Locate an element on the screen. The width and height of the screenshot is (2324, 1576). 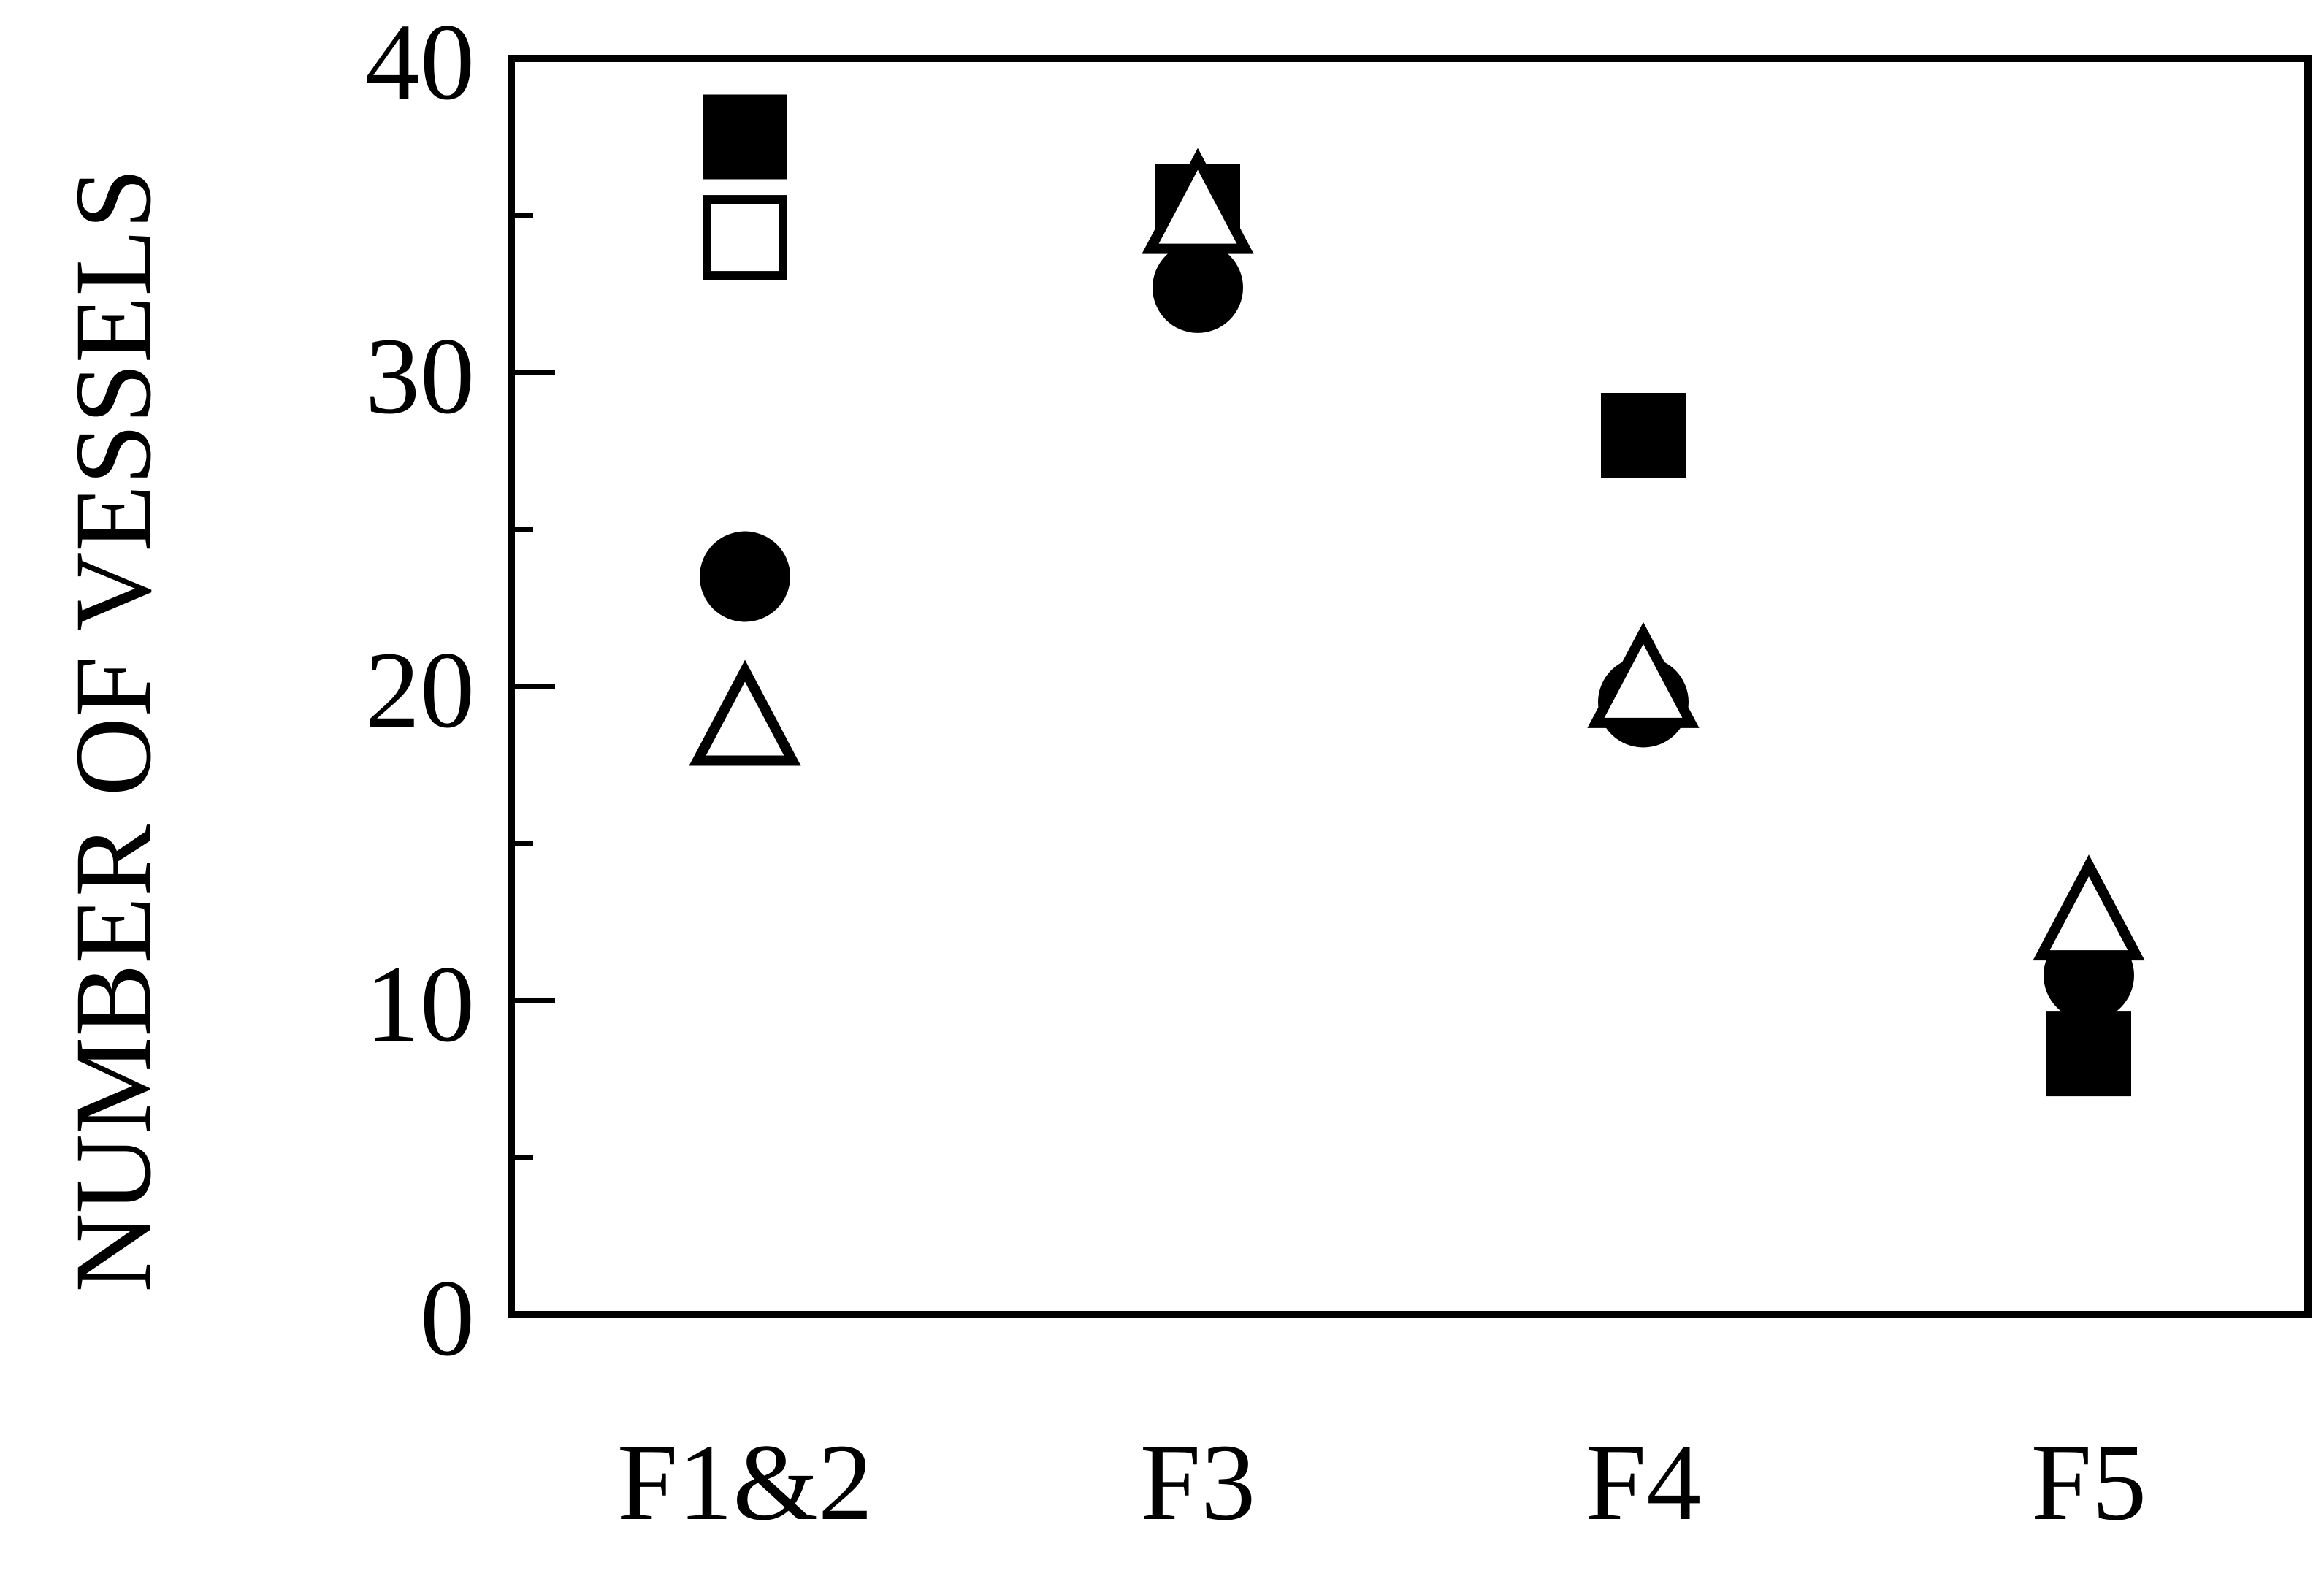
x-tick-label: F5 is located at coordinates (2089, 1483).